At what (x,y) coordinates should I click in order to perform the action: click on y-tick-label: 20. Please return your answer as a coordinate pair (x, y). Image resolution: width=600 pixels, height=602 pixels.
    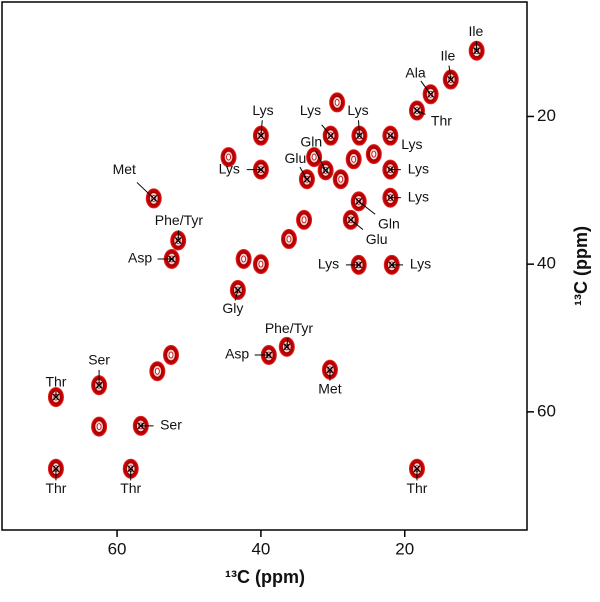
    Looking at the image, I should click on (546, 115).